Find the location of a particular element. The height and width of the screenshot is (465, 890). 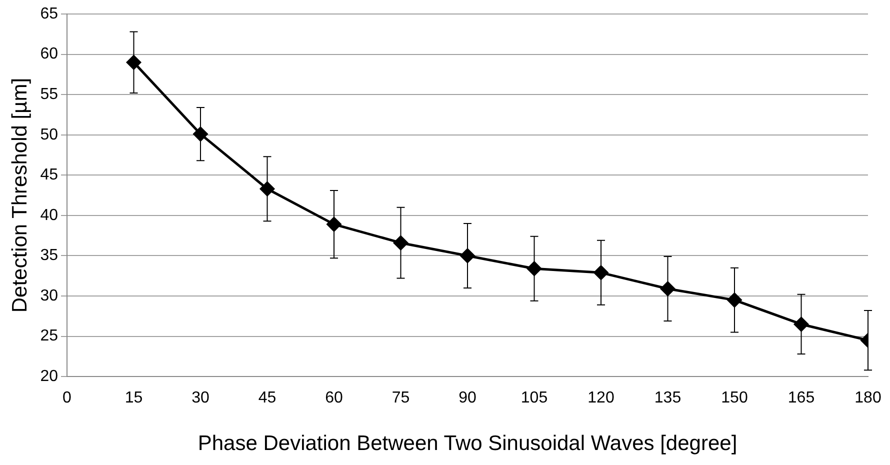

y-tick-label: 50 is located at coordinates (49, 135).